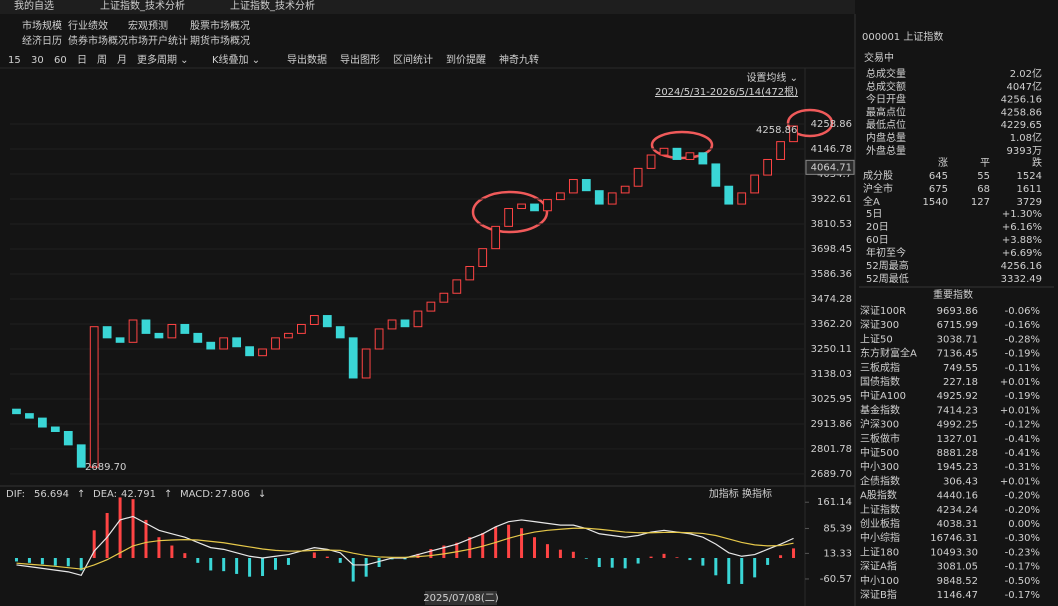  Describe the element at coordinates (196, 494) in the screenshot. I see `legend-name: MACD:` at that location.